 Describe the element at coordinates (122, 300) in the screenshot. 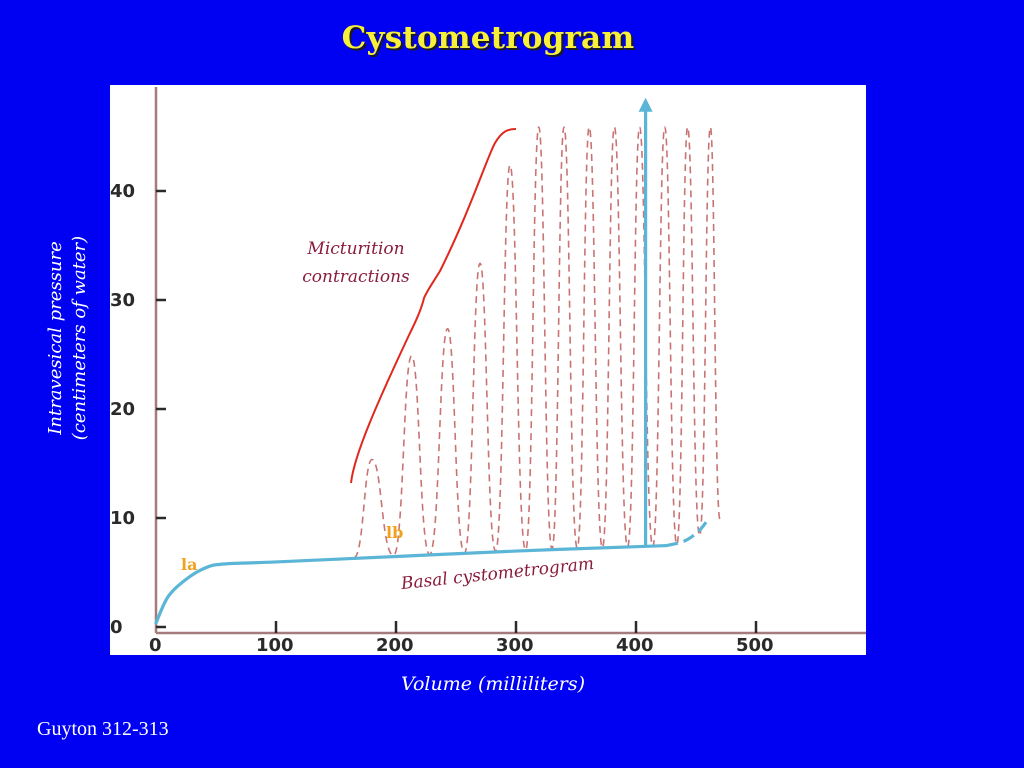

I see `y-tick-label: 30` at that location.